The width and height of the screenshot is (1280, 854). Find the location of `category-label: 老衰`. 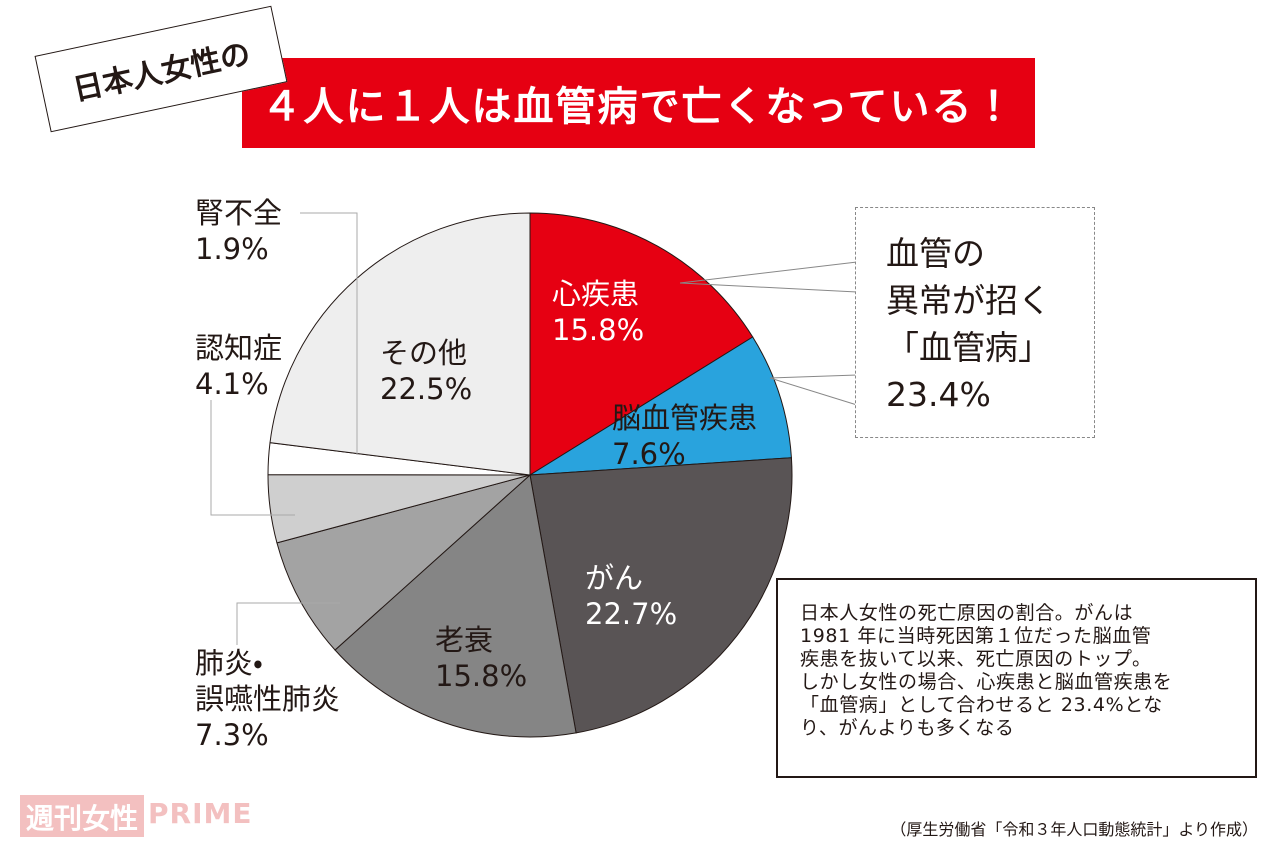

category-label: 老衰 is located at coordinates (464, 640).